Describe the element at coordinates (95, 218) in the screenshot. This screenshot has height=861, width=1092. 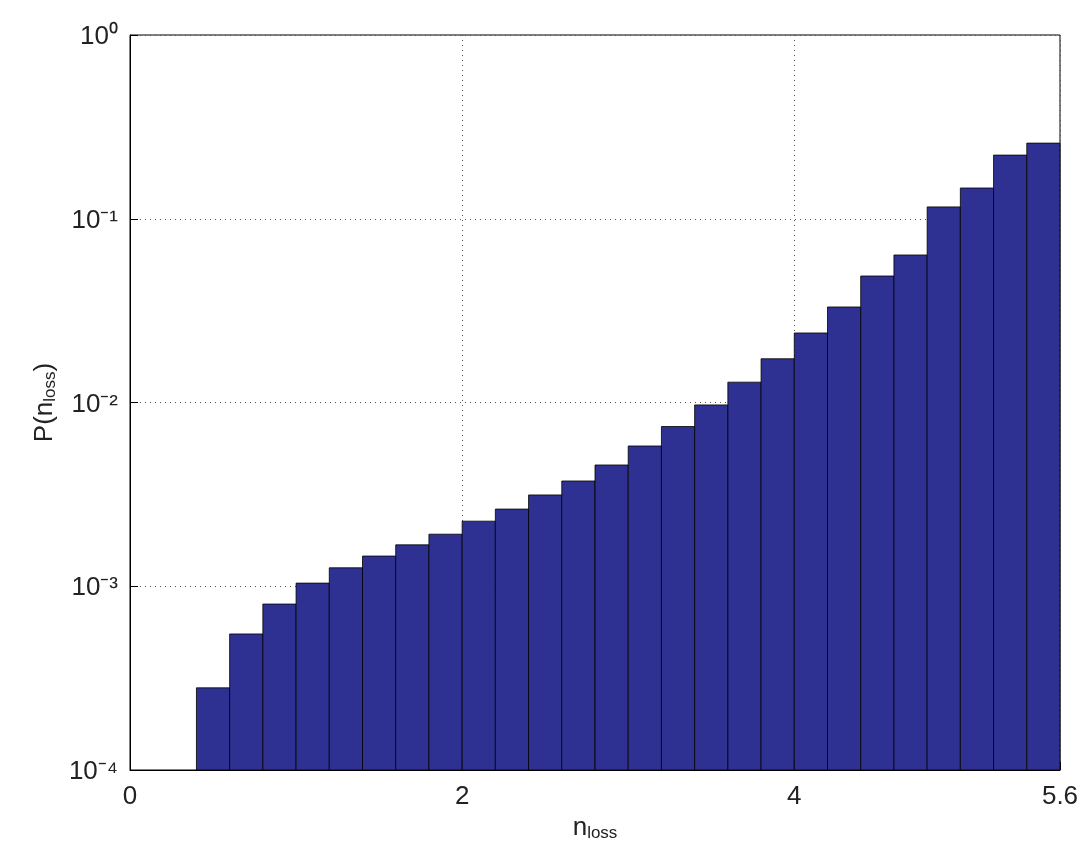
I see `y-tick-label: 10⁻¹` at that location.